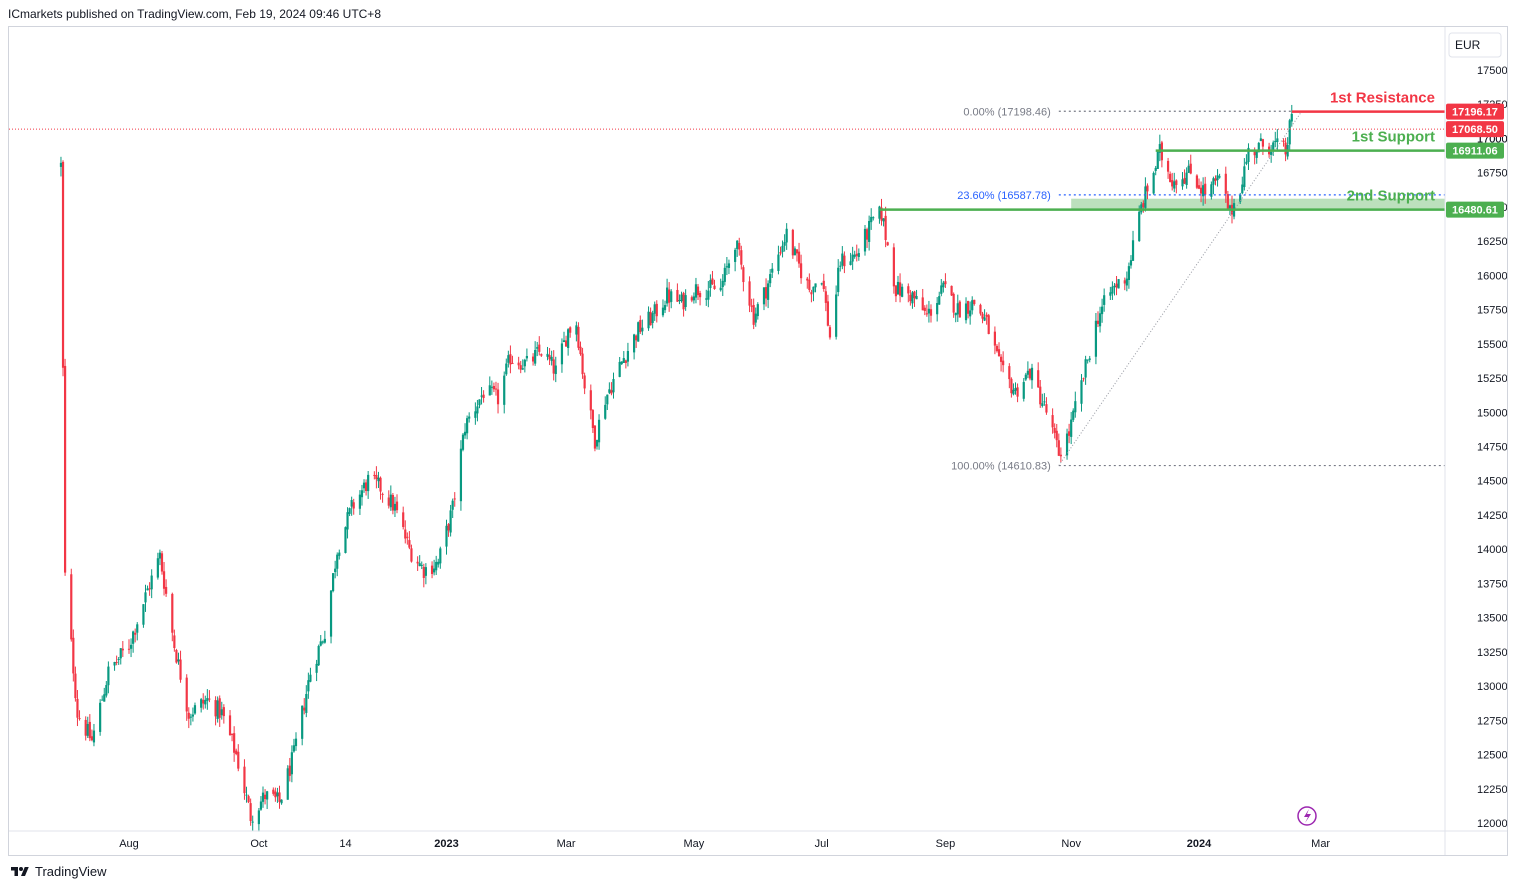 This screenshot has height=891, width=1519. What do you see at coordinates (1475, 45) in the screenshot?
I see `currency-button` at bounding box center [1475, 45].